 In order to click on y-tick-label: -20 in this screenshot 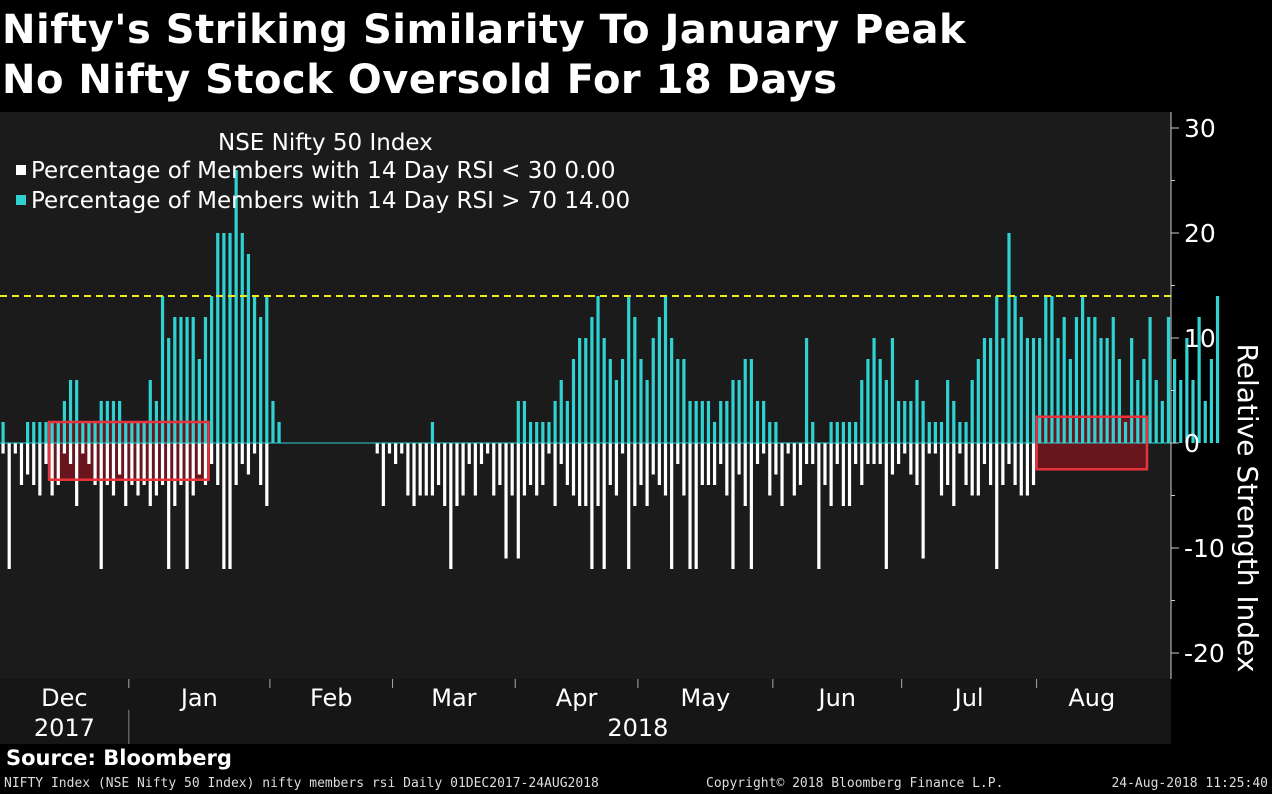, I will do `click(1204, 653)`.